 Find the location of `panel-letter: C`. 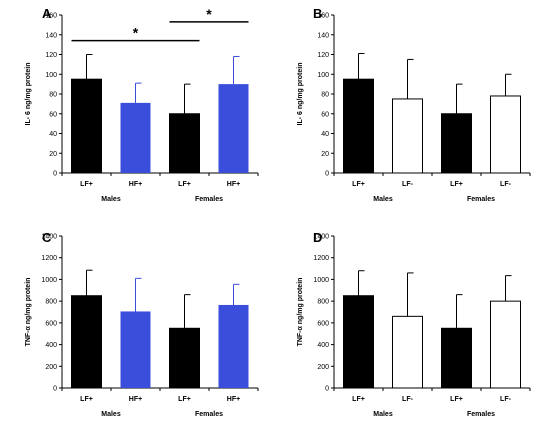

panel-letter: C is located at coordinates (47, 237).